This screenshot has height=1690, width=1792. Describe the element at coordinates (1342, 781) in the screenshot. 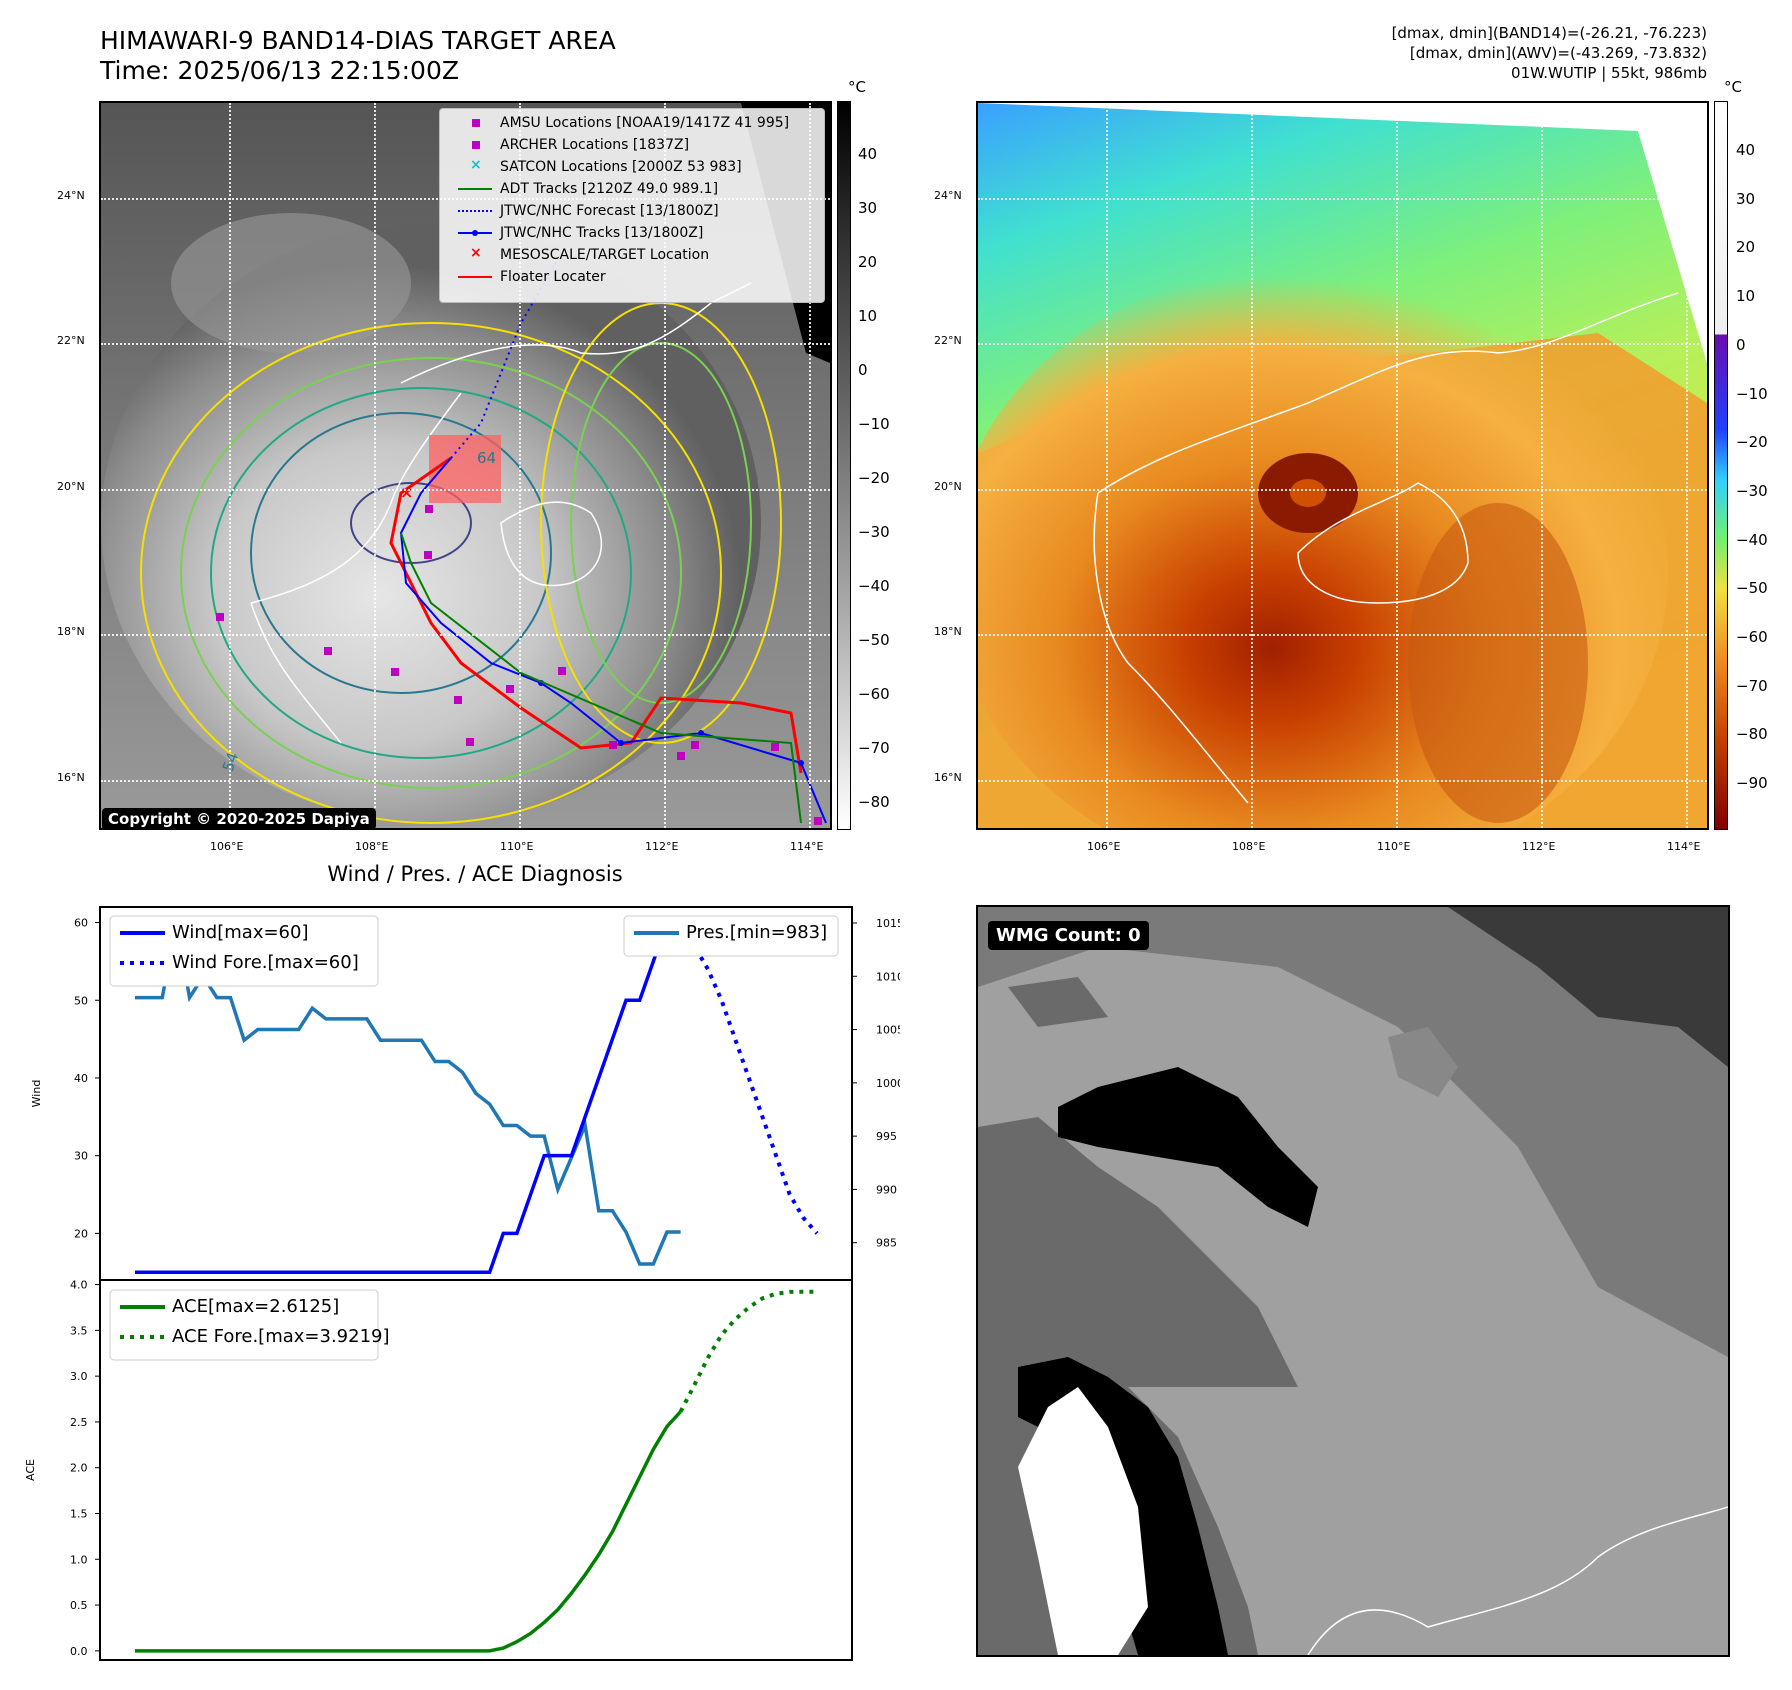

I see `awv-gridline-16n` at that location.